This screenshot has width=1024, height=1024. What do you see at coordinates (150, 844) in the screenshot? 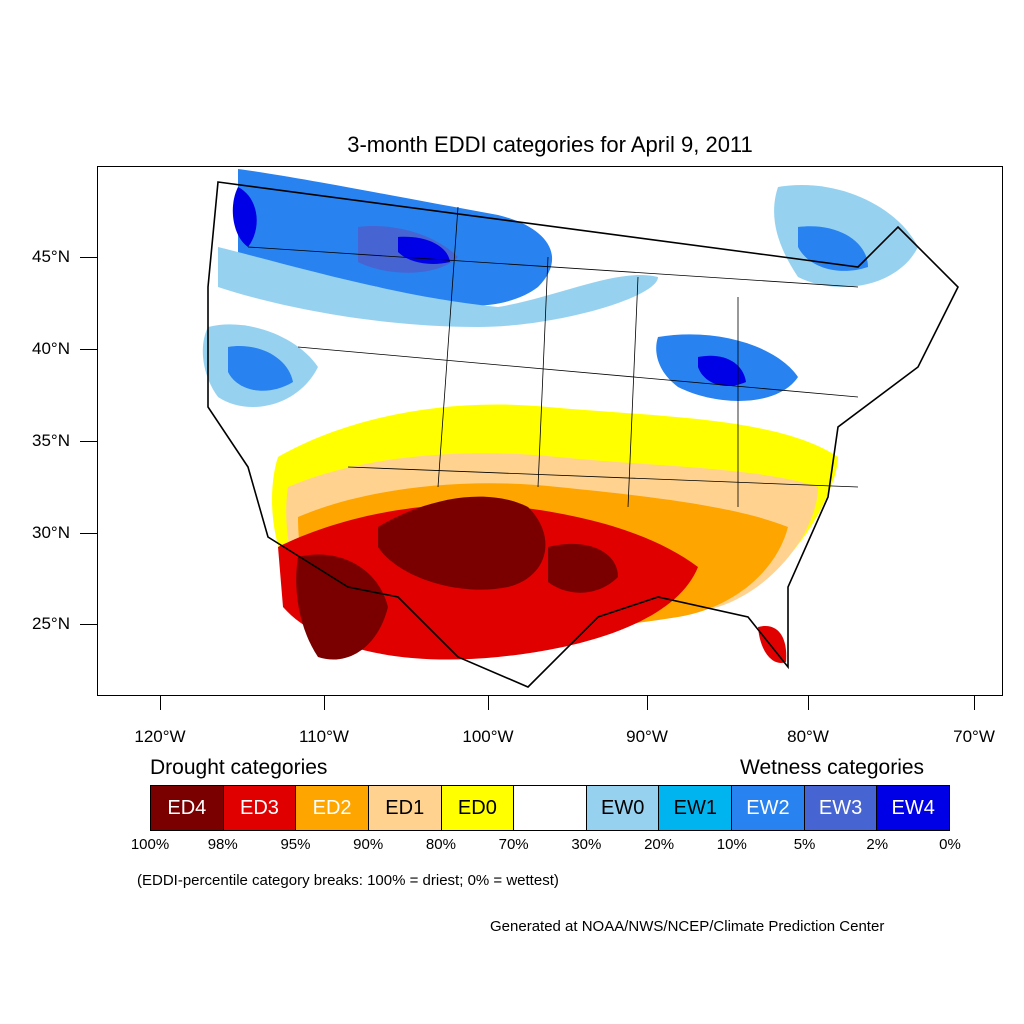
I see `percent-break-label: 100%` at bounding box center [150, 844].